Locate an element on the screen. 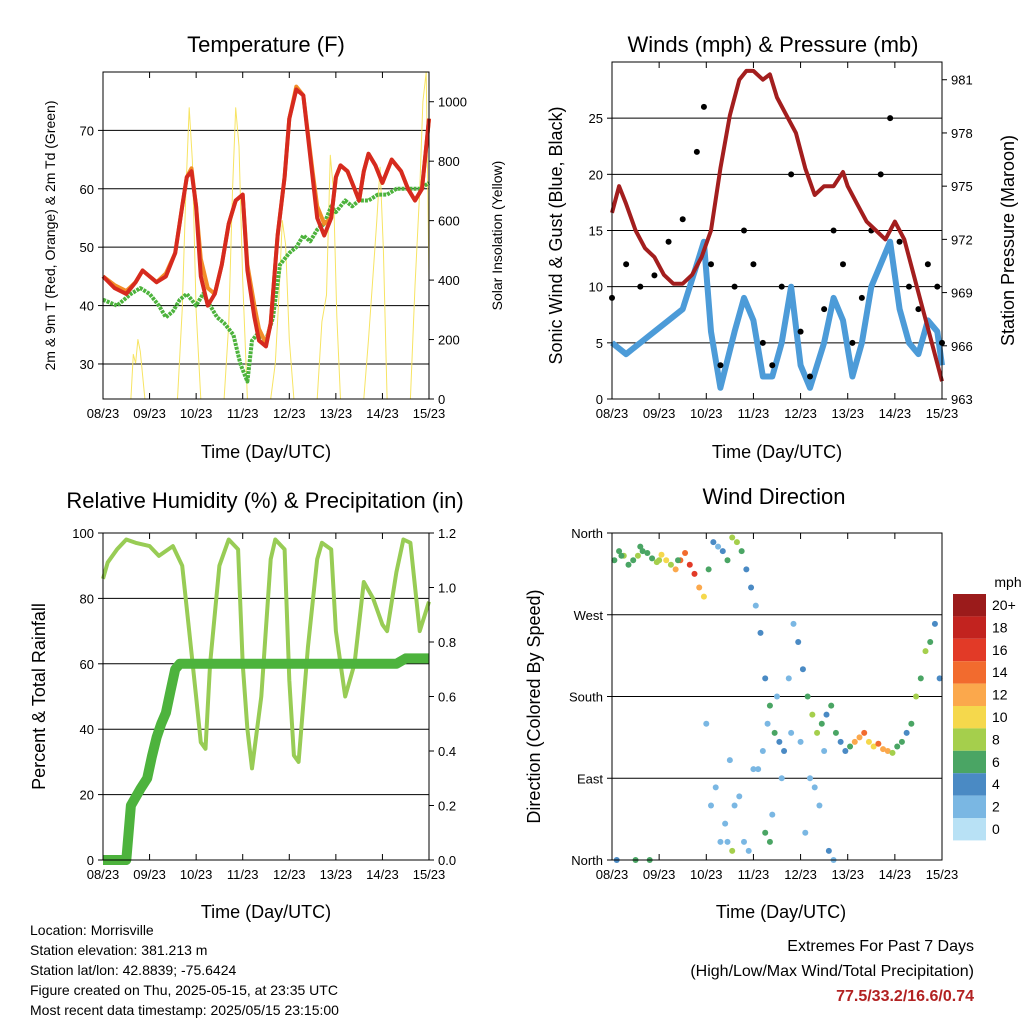 Image resolution: width=1024 pixels, height=1024 pixels. y2-tick-label: 972 is located at coordinates (962, 239).